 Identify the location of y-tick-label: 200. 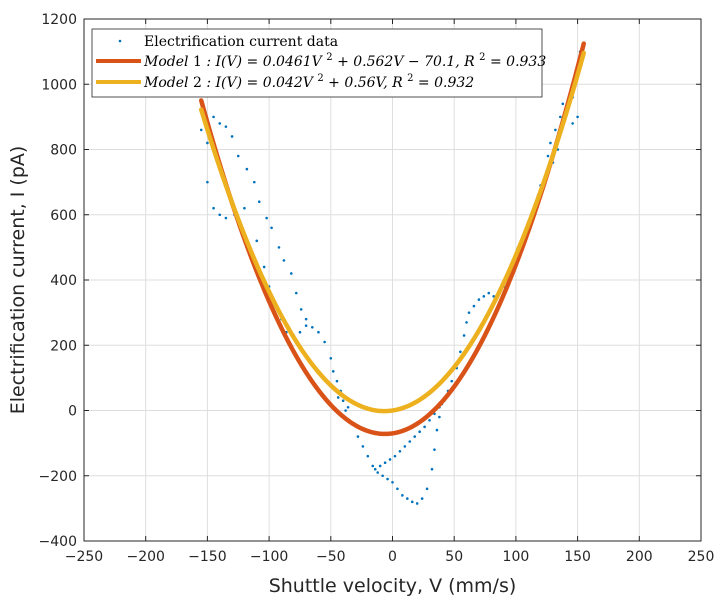
(63, 346).